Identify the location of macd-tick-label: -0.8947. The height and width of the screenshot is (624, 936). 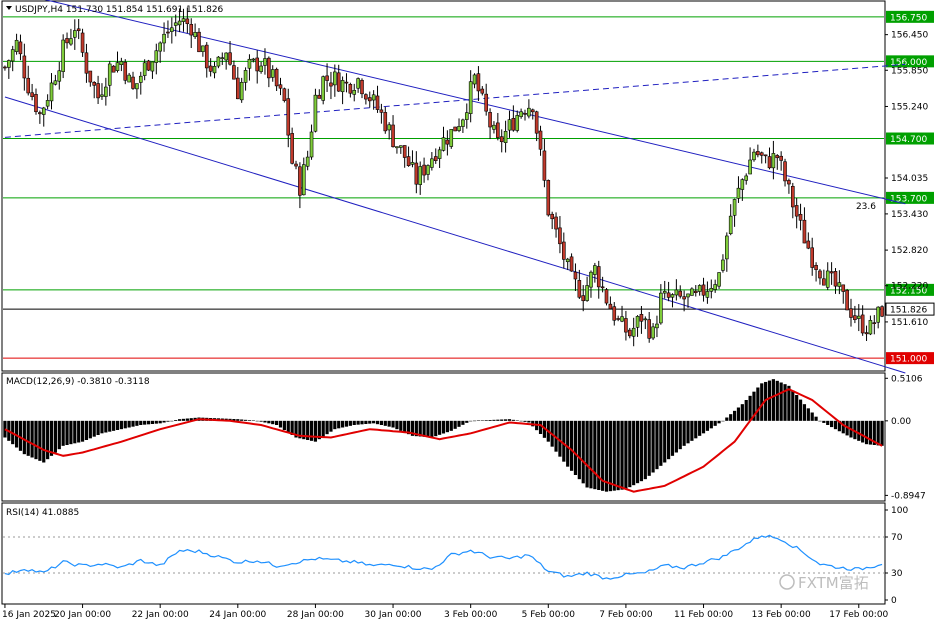
(908, 496).